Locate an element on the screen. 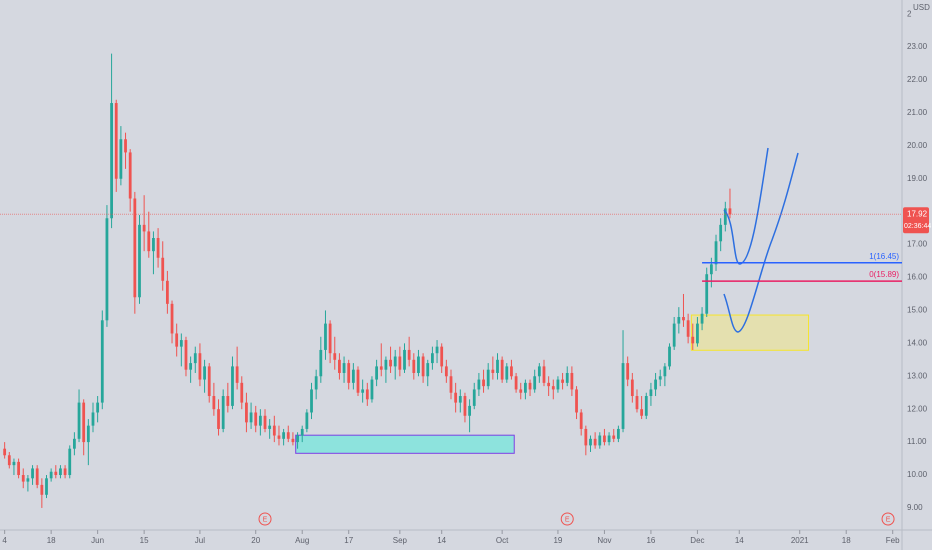  x-tick-label: 14 is located at coordinates (441, 540).